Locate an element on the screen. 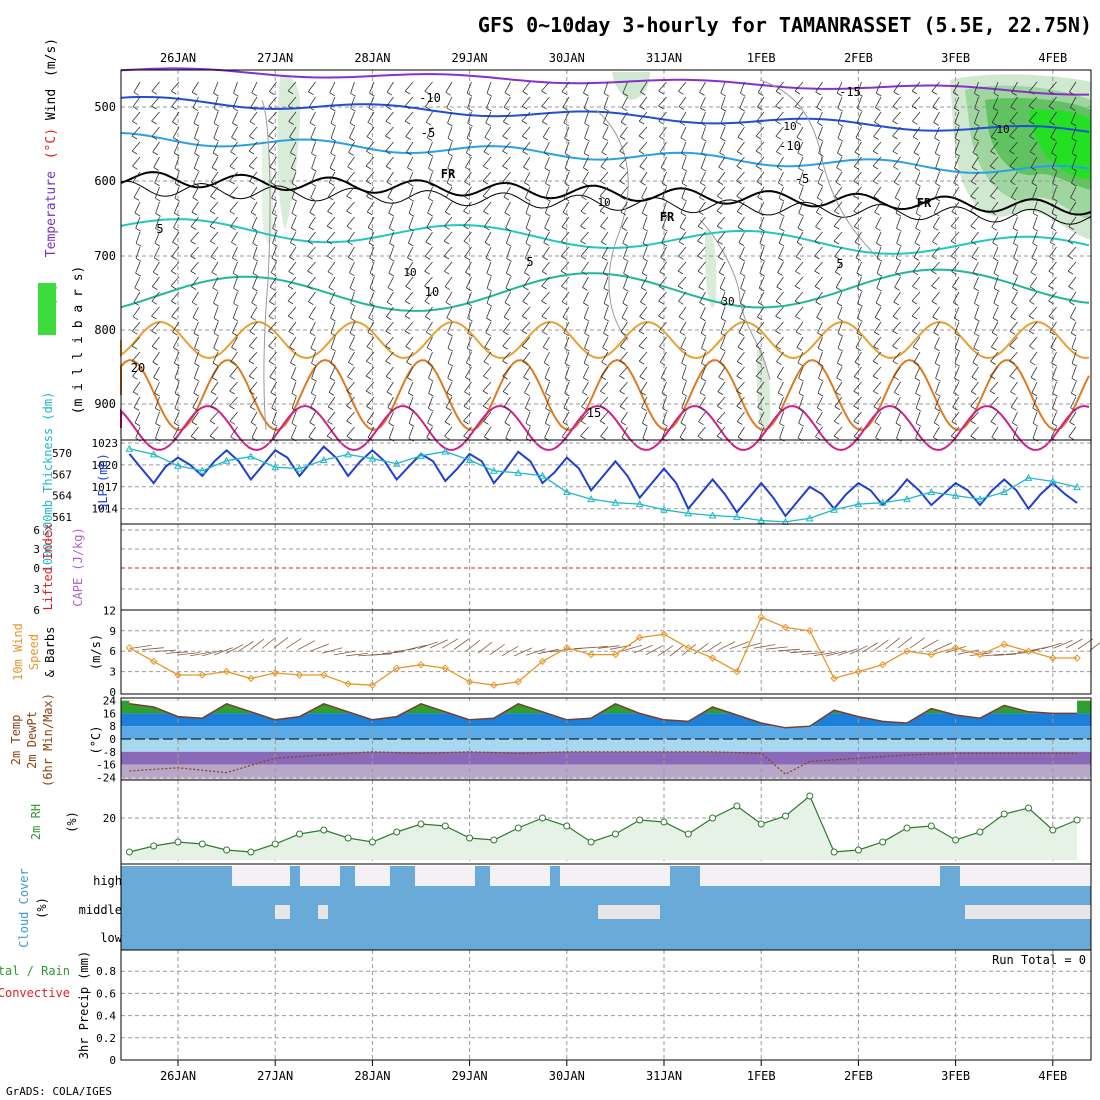 The image size is (1100, 1100). slp-tick-label: 1017 is located at coordinates (105, 487).